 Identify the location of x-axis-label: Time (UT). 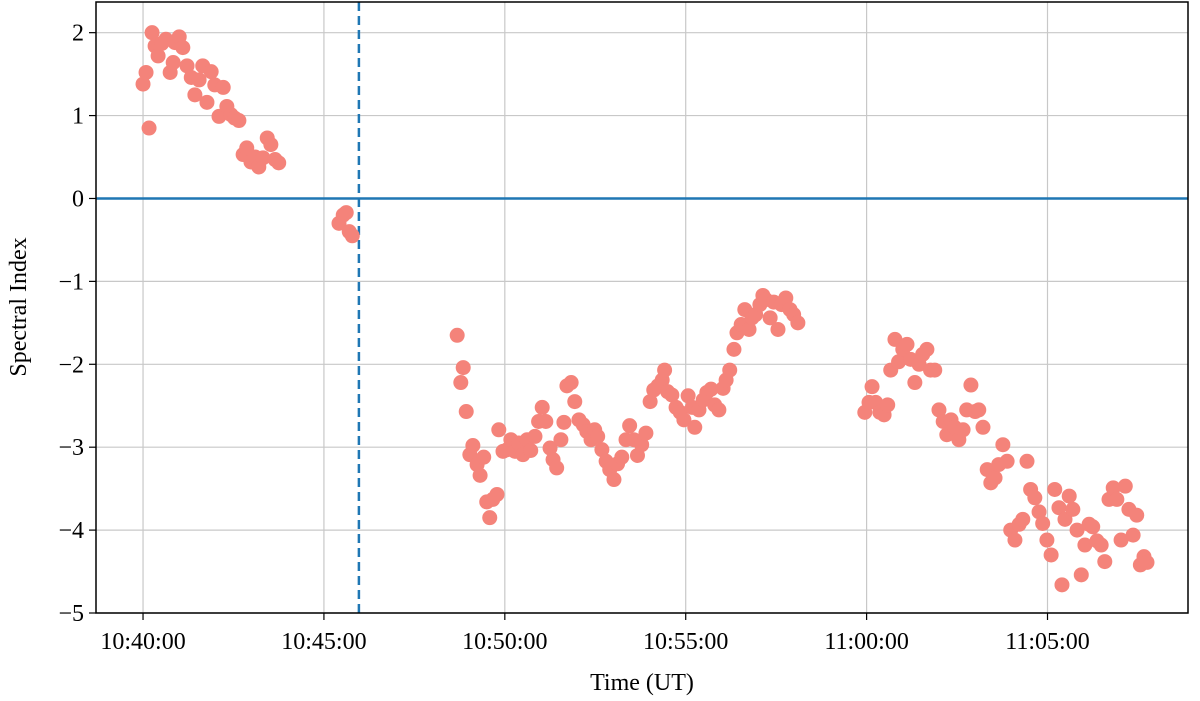
(642, 683).